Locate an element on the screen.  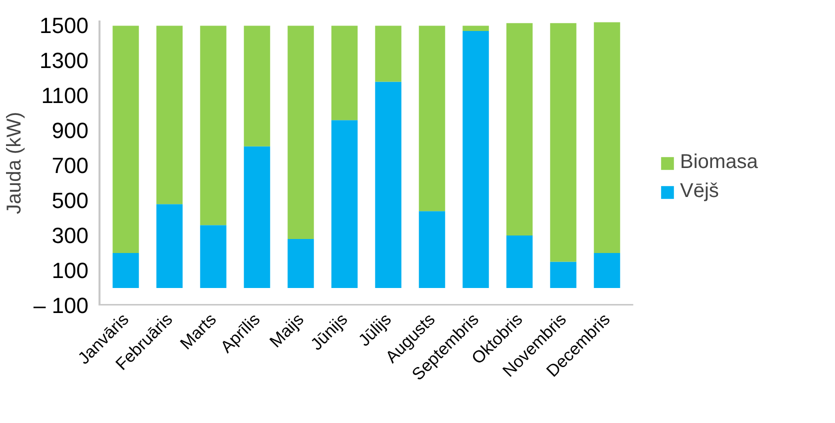
y-axis-title: Jauda (kW) is located at coordinates (14, 163).